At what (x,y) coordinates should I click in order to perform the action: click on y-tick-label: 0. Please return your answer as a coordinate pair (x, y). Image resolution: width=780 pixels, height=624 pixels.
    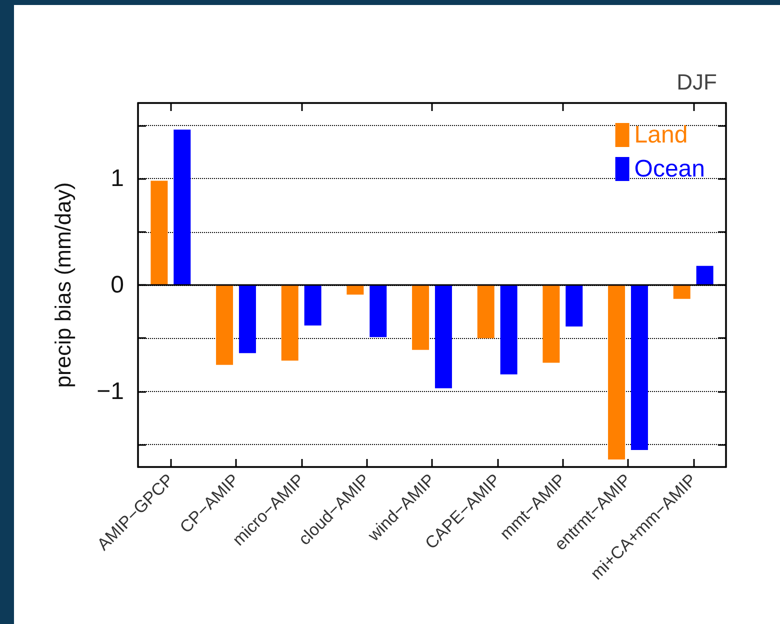
    Looking at the image, I should click on (117, 285).